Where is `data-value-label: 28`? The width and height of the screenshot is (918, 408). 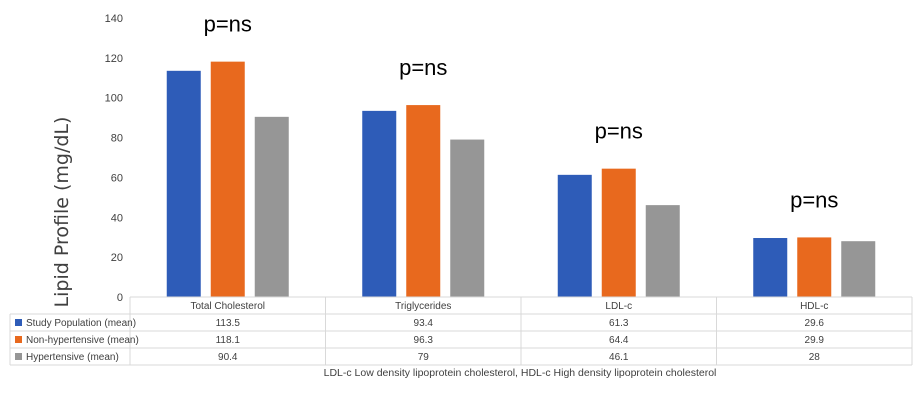
data-value-label: 28 is located at coordinates (815, 357).